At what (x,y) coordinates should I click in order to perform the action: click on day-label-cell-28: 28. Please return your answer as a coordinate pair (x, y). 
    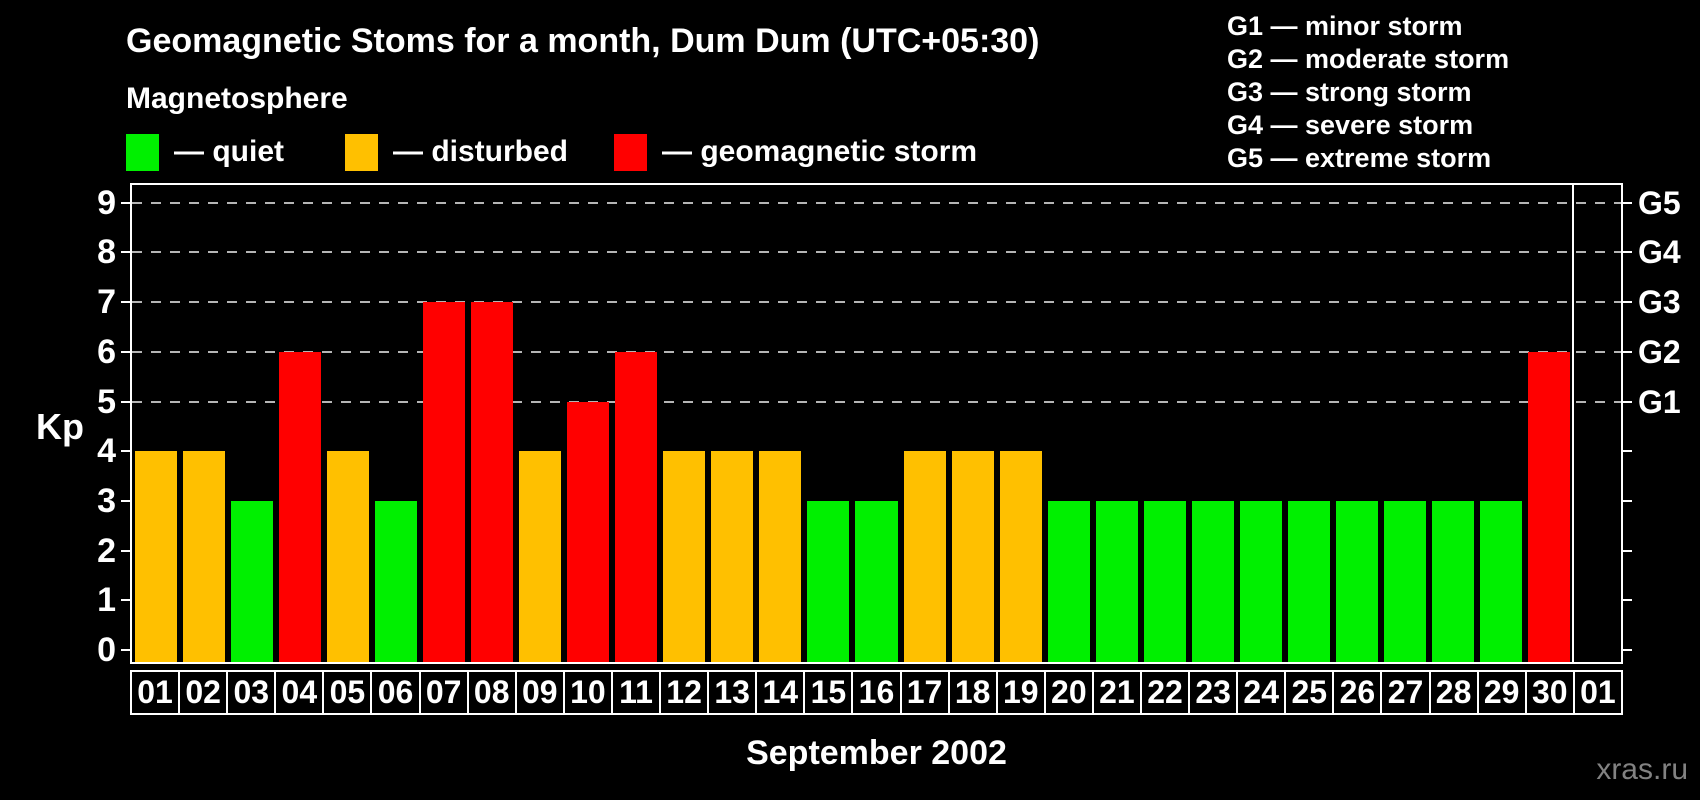
    Looking at the image, I should click on (1453, 692).